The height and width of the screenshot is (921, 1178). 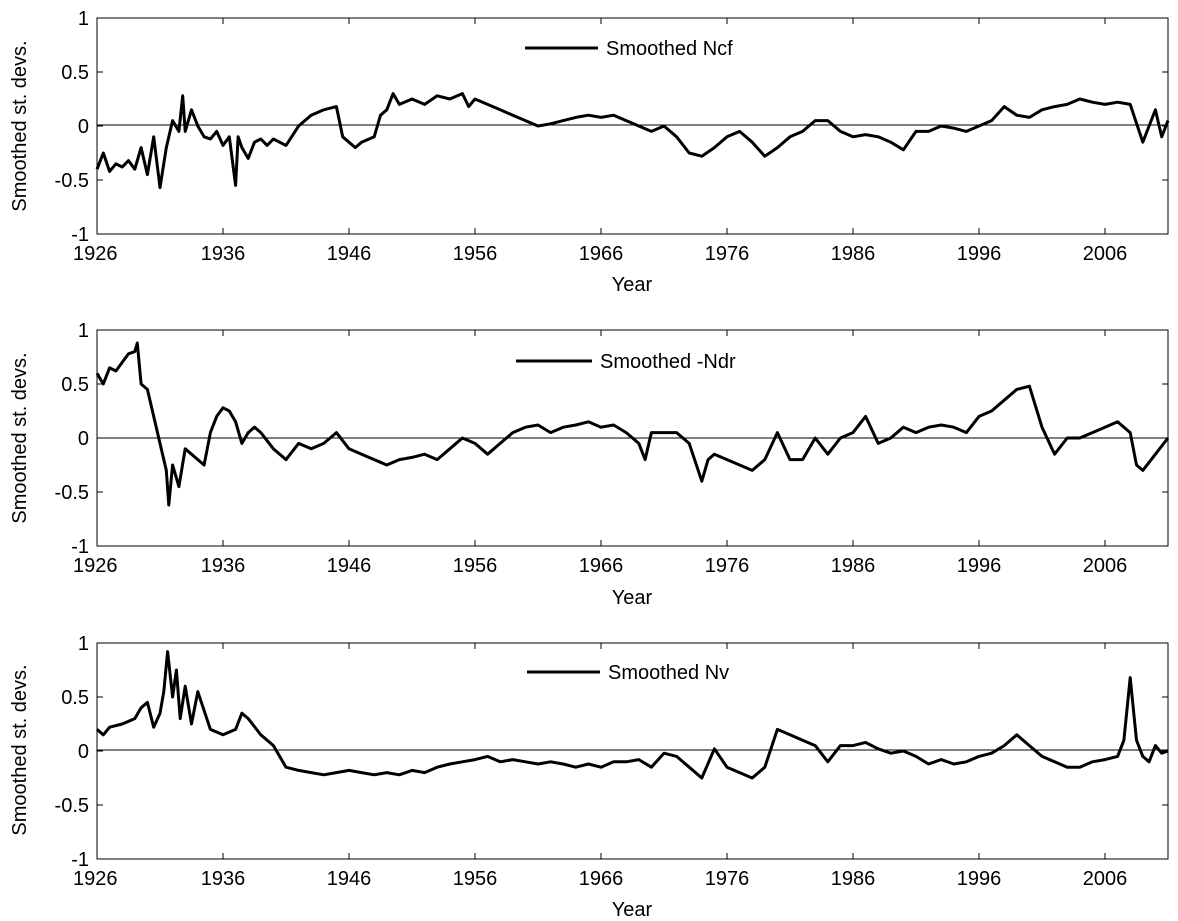 I want to click on legend-label: Smoothed Nv, so click(x=668, y=673).